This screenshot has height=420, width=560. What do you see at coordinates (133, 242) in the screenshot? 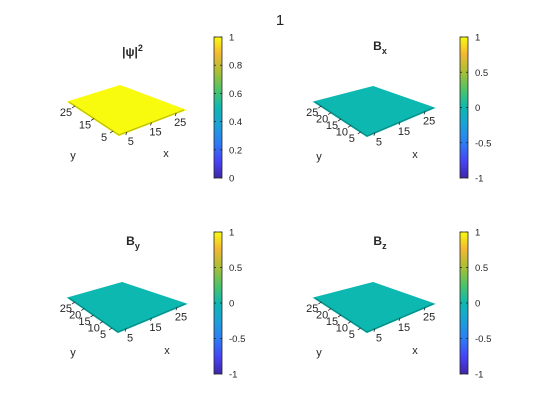
I see `subplot-title: By` at bounding box center [133, 242].